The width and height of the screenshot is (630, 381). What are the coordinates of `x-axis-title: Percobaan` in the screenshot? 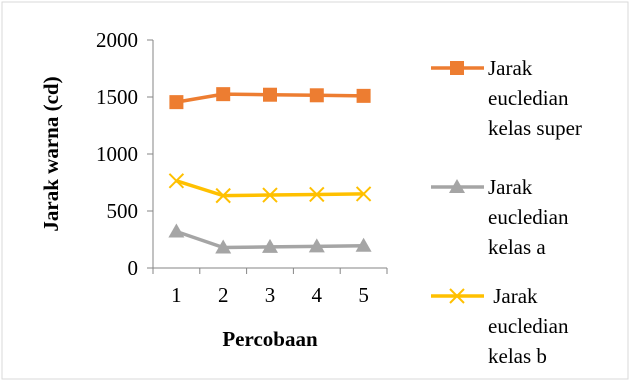 It's located at (270, 339).